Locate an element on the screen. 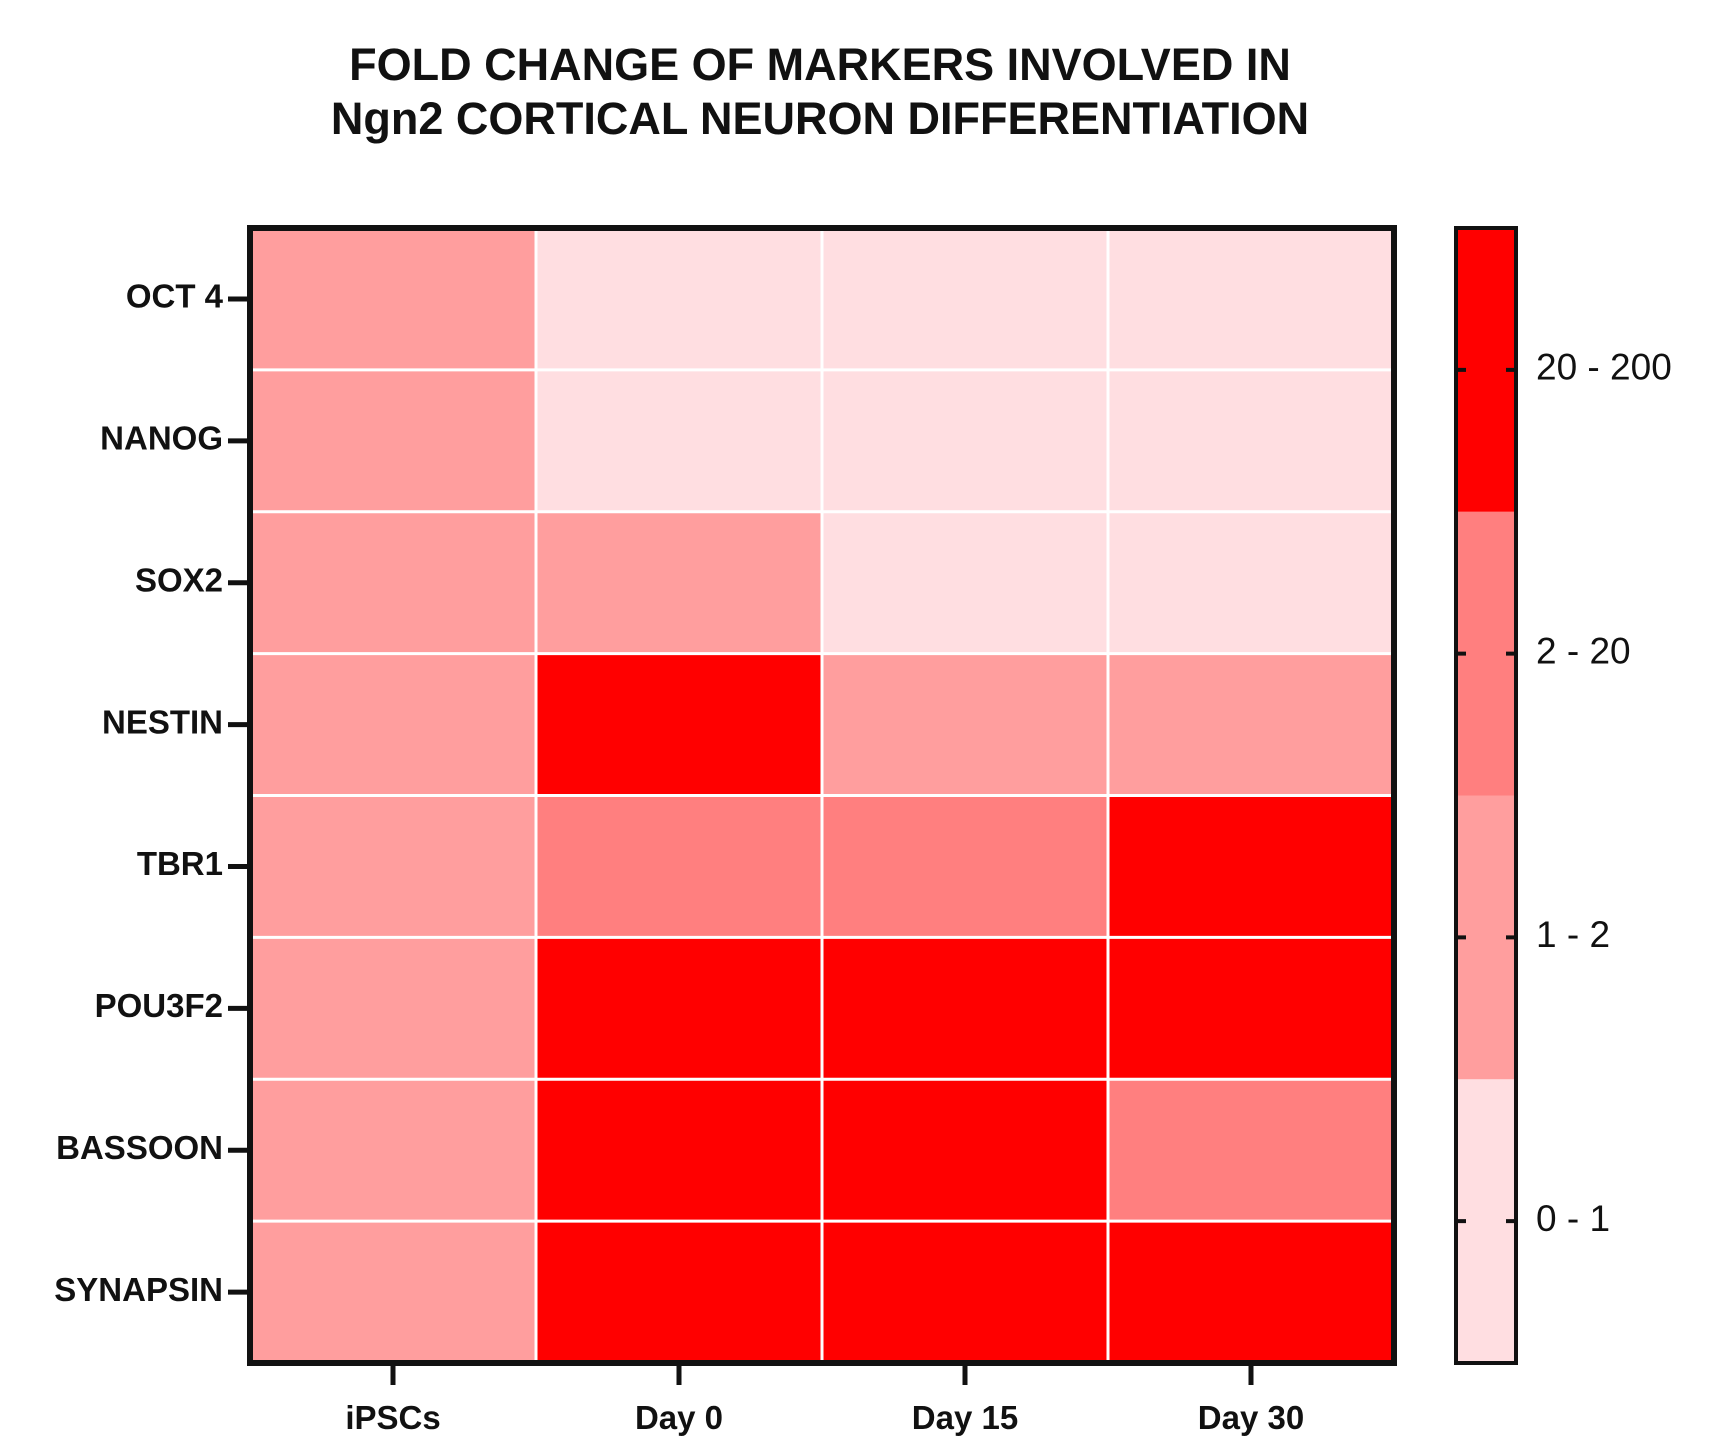 The width and height of the screenshot is (1713, 1455). chart-title-line-2: Ngn2 CORTICAL NEURON DIFFERENTIATION is located at coordinates (820, 118).